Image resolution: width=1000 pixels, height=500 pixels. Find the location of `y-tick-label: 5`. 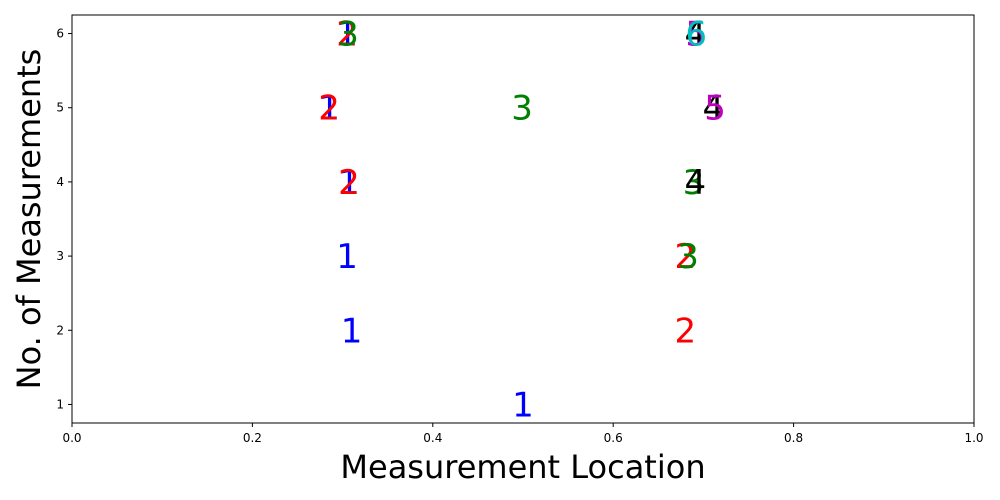

y-tick-label: 5 is located at coordinates (60, 108).